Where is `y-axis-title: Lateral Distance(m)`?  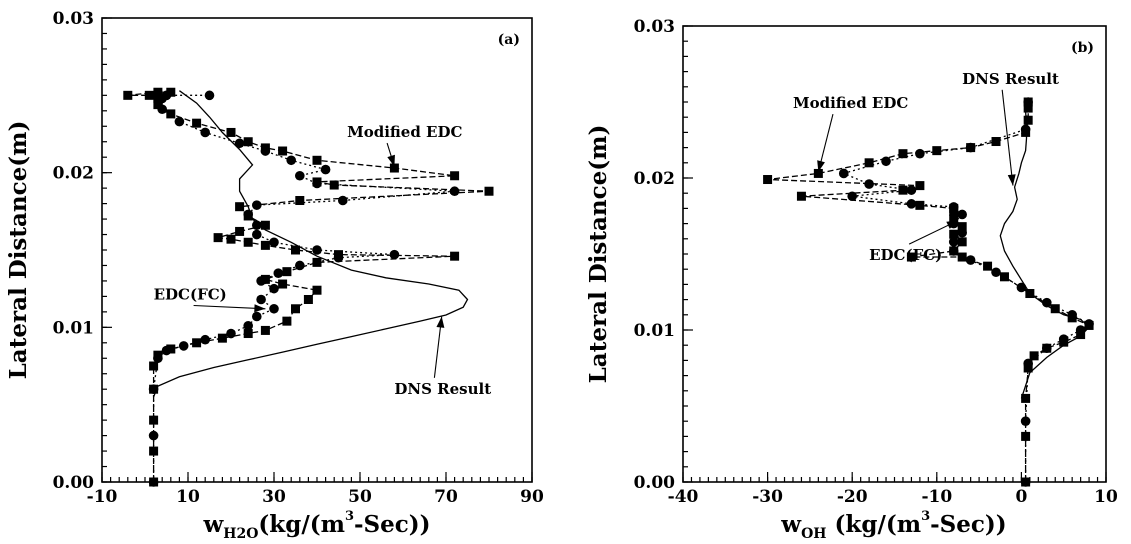 y-axis-title: Lateral Distance(m) is located at coordinates (598, 254).